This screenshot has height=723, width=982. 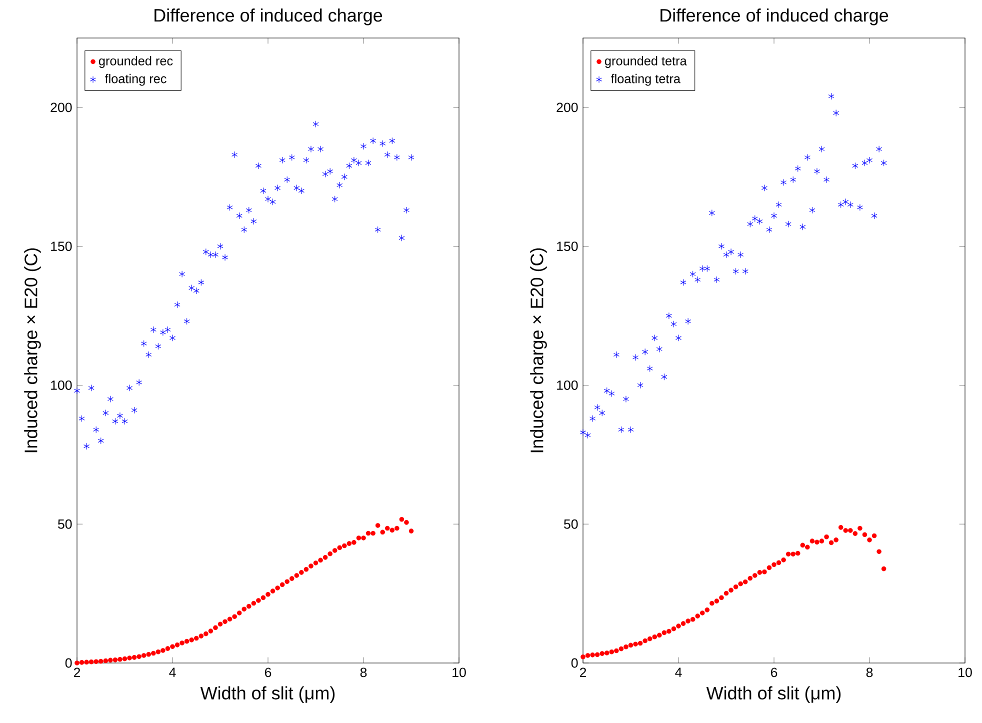 I want to click on legend-label: grounded tetra, so click(x=645, y=62).